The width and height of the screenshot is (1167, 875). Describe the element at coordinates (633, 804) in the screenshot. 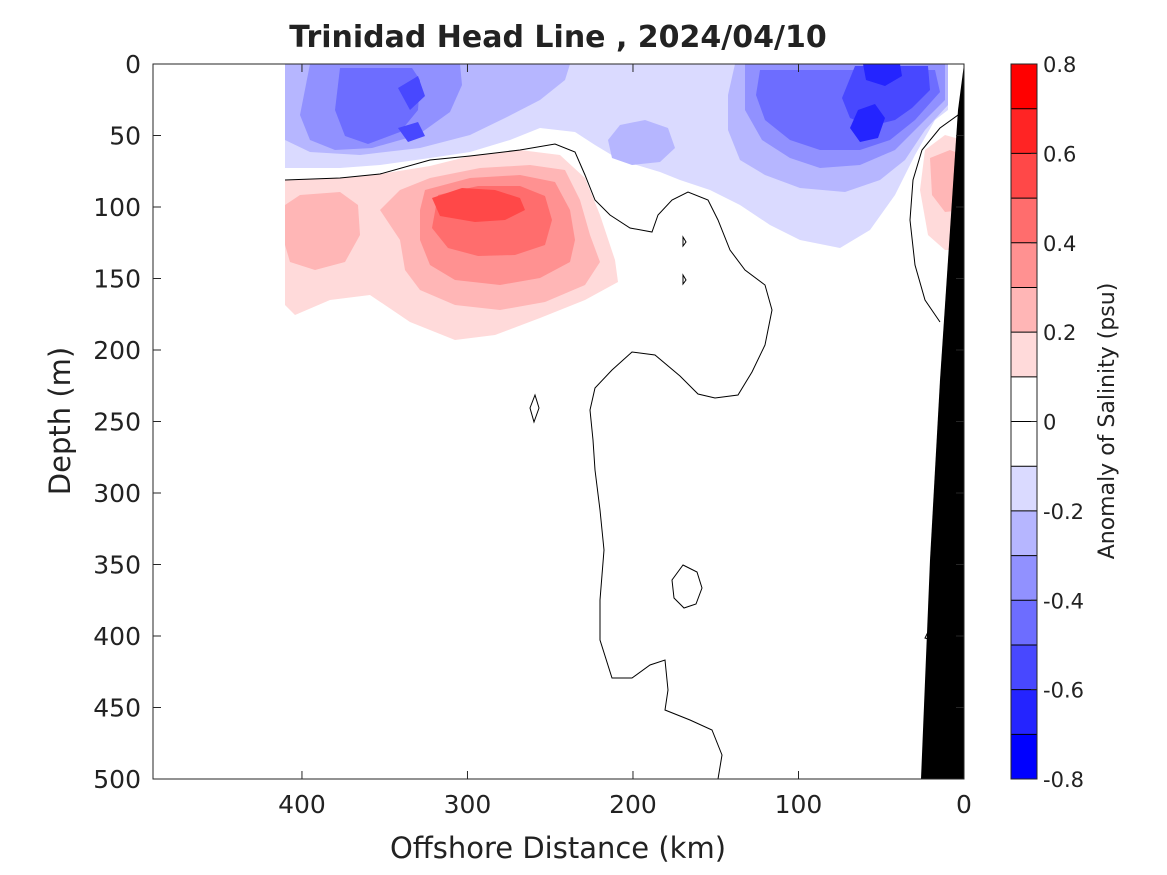

I see `x-tick-label: 200` at that location.